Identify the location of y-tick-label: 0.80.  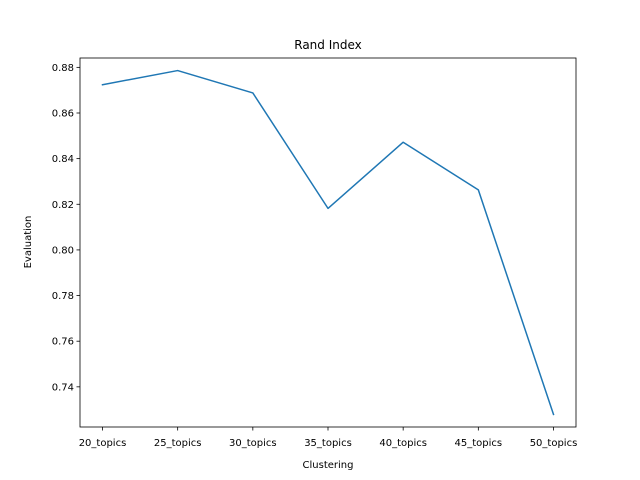
(63, 250).